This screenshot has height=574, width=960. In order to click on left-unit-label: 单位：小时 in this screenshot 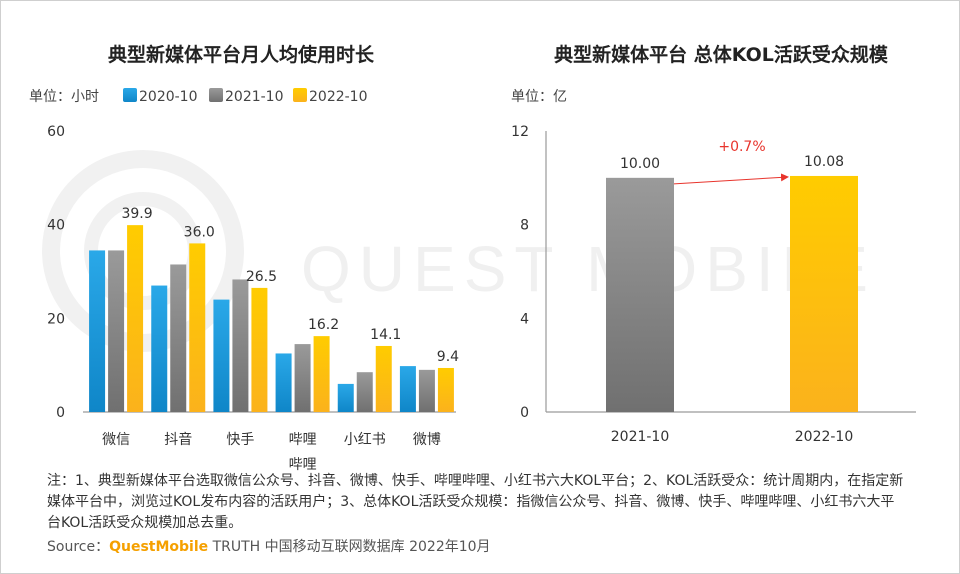, I will do `click(64, 97)`.